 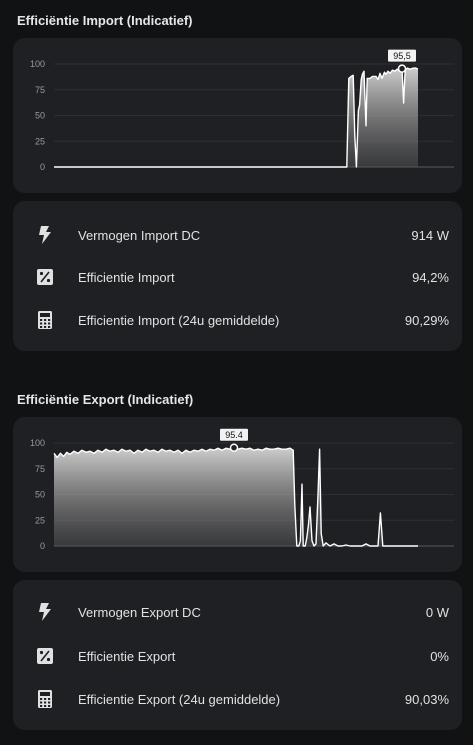 What do you see at coordinates (179, 320) in the screenshot?
I see `entity-label: Efficientie Import (24u gemiddelde)` at bounding box center [179, 320].